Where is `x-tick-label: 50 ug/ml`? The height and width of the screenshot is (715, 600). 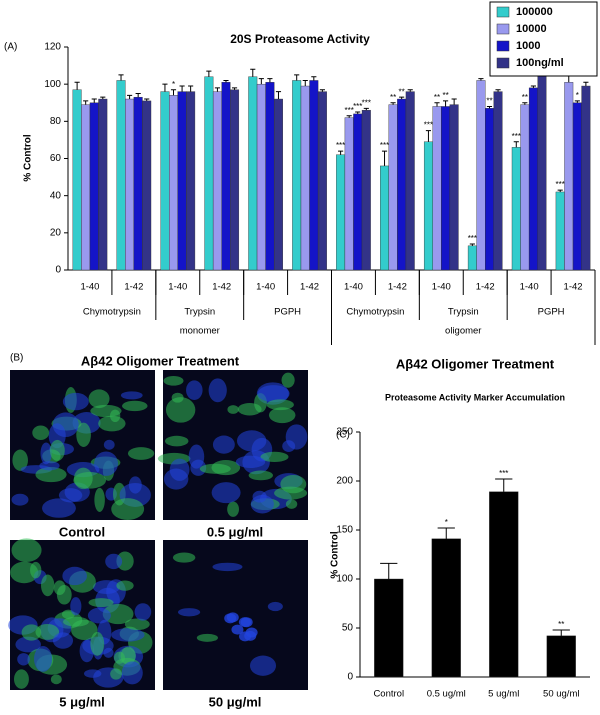
x-tick-label: 50 ug/ml is located at coordinates (561, 694).